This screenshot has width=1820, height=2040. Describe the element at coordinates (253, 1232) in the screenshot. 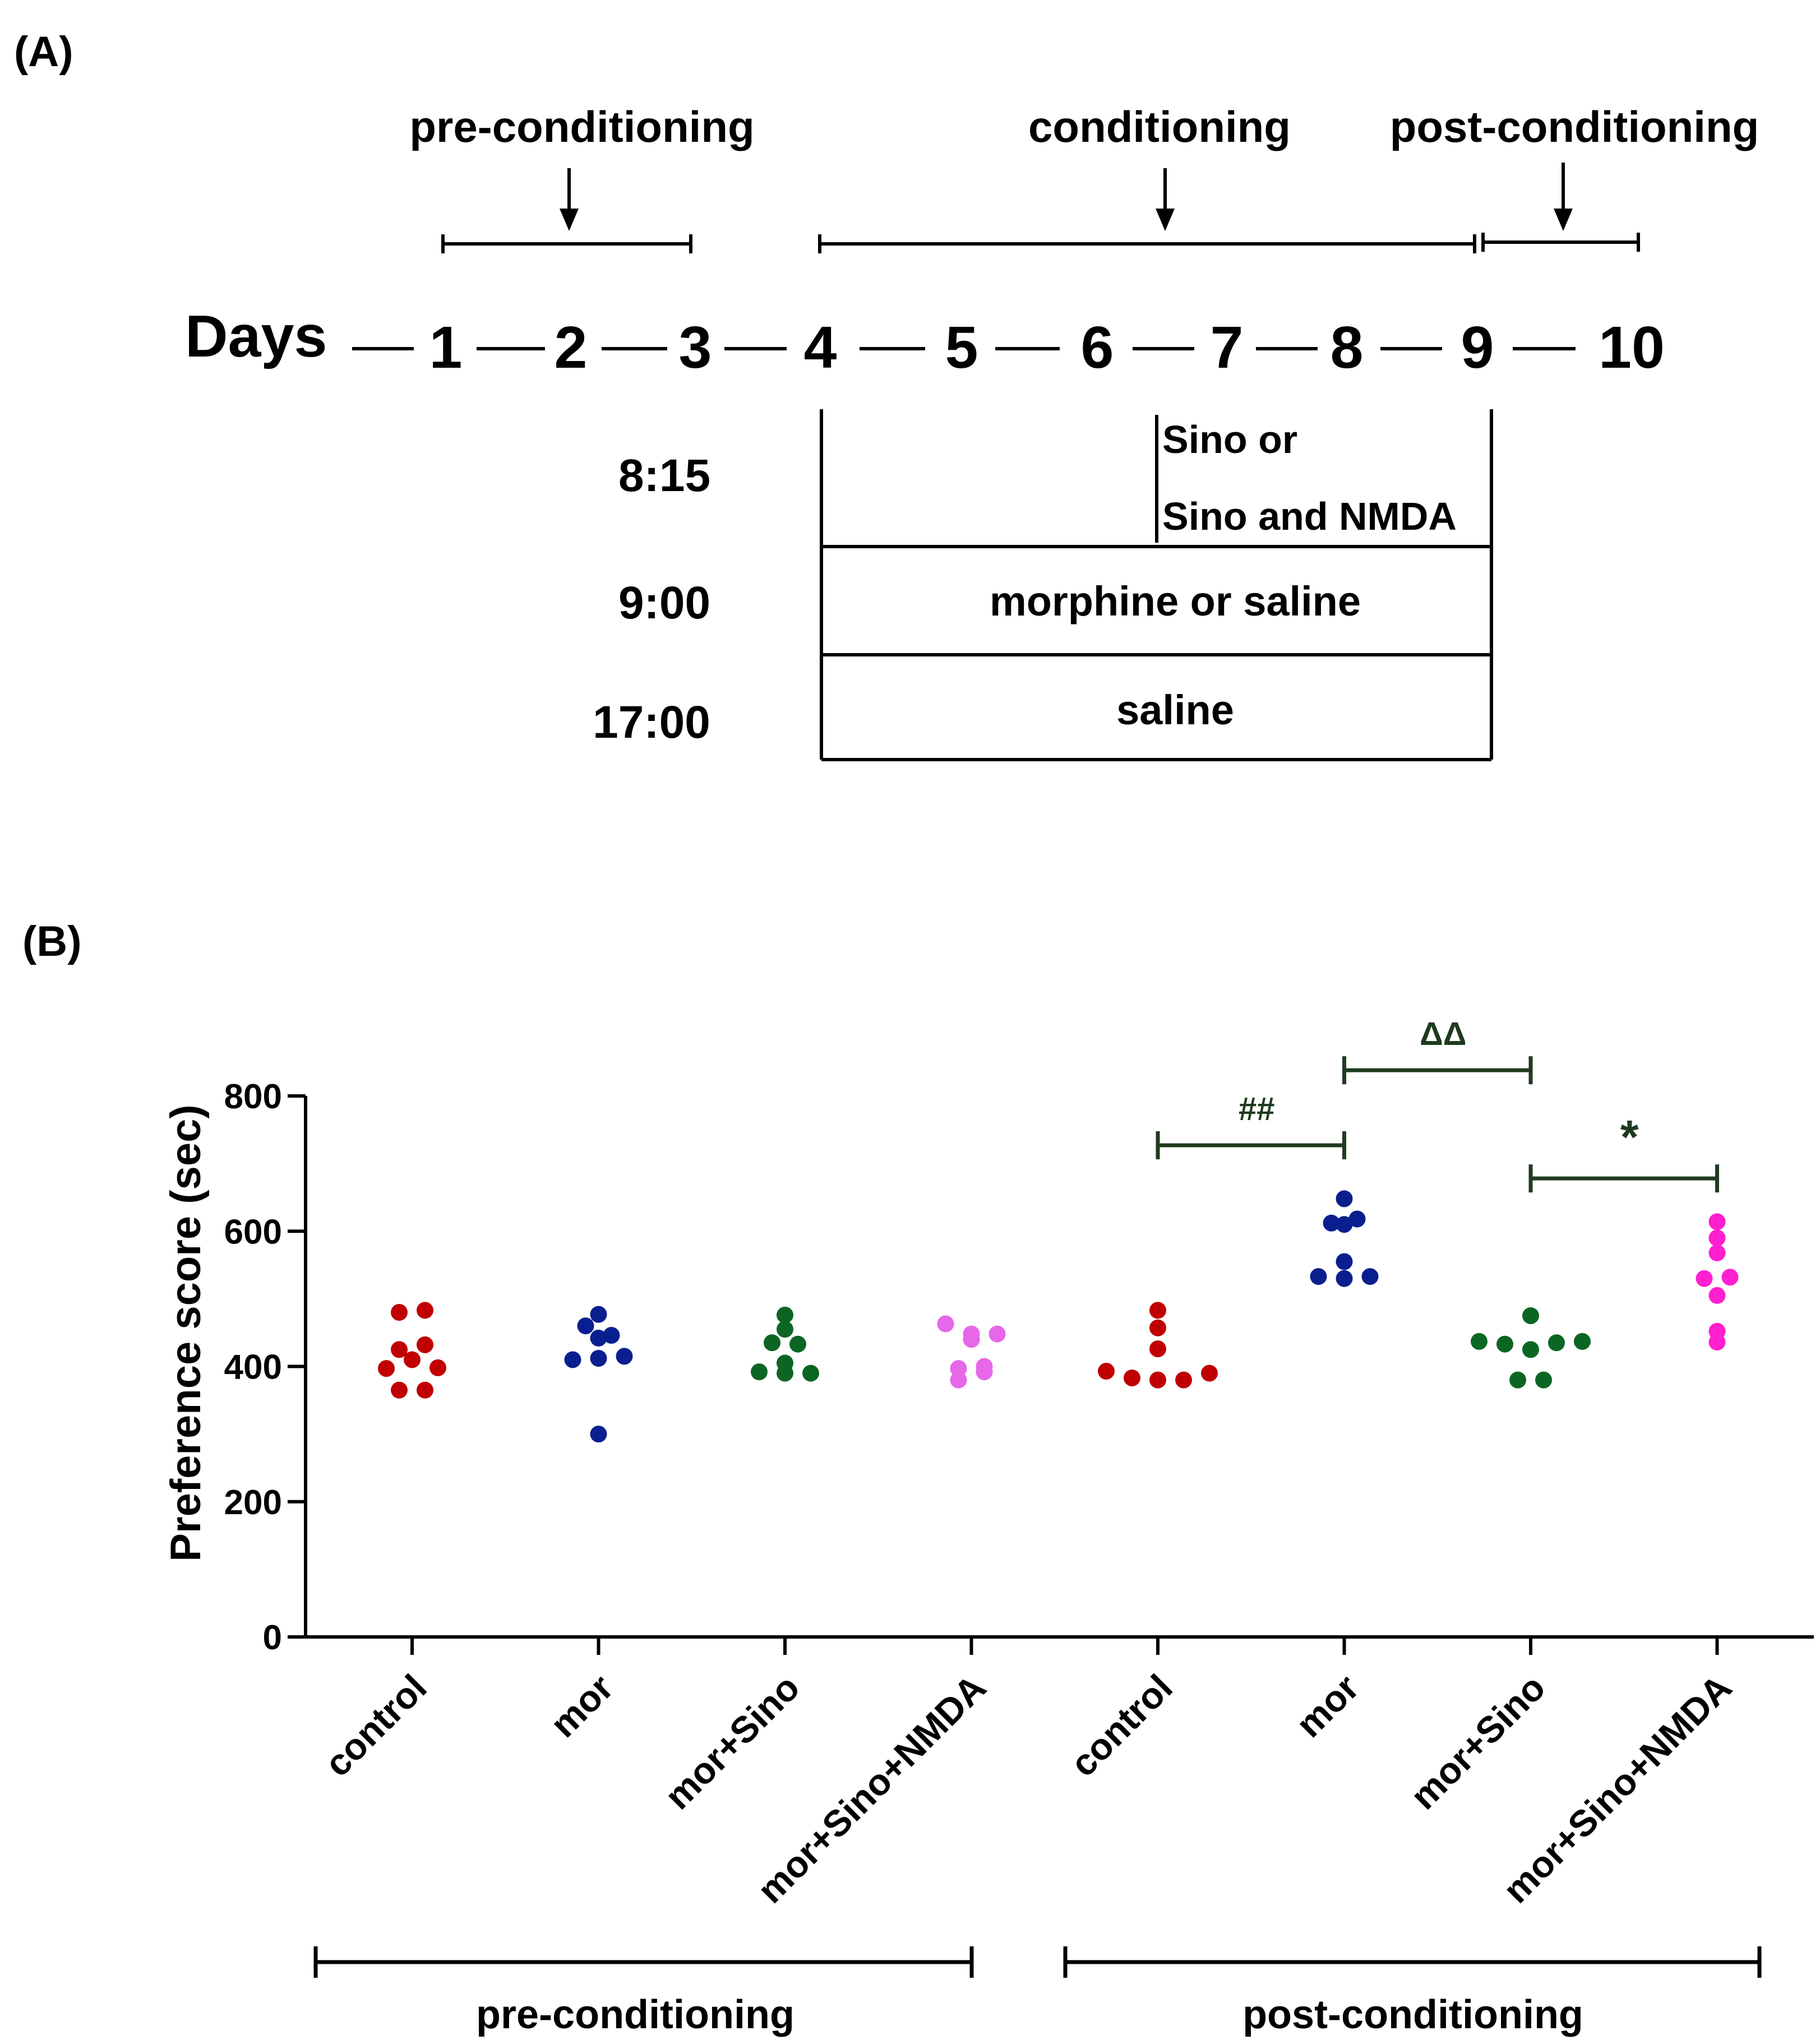

I see `y-tick-label: 600` at that location.